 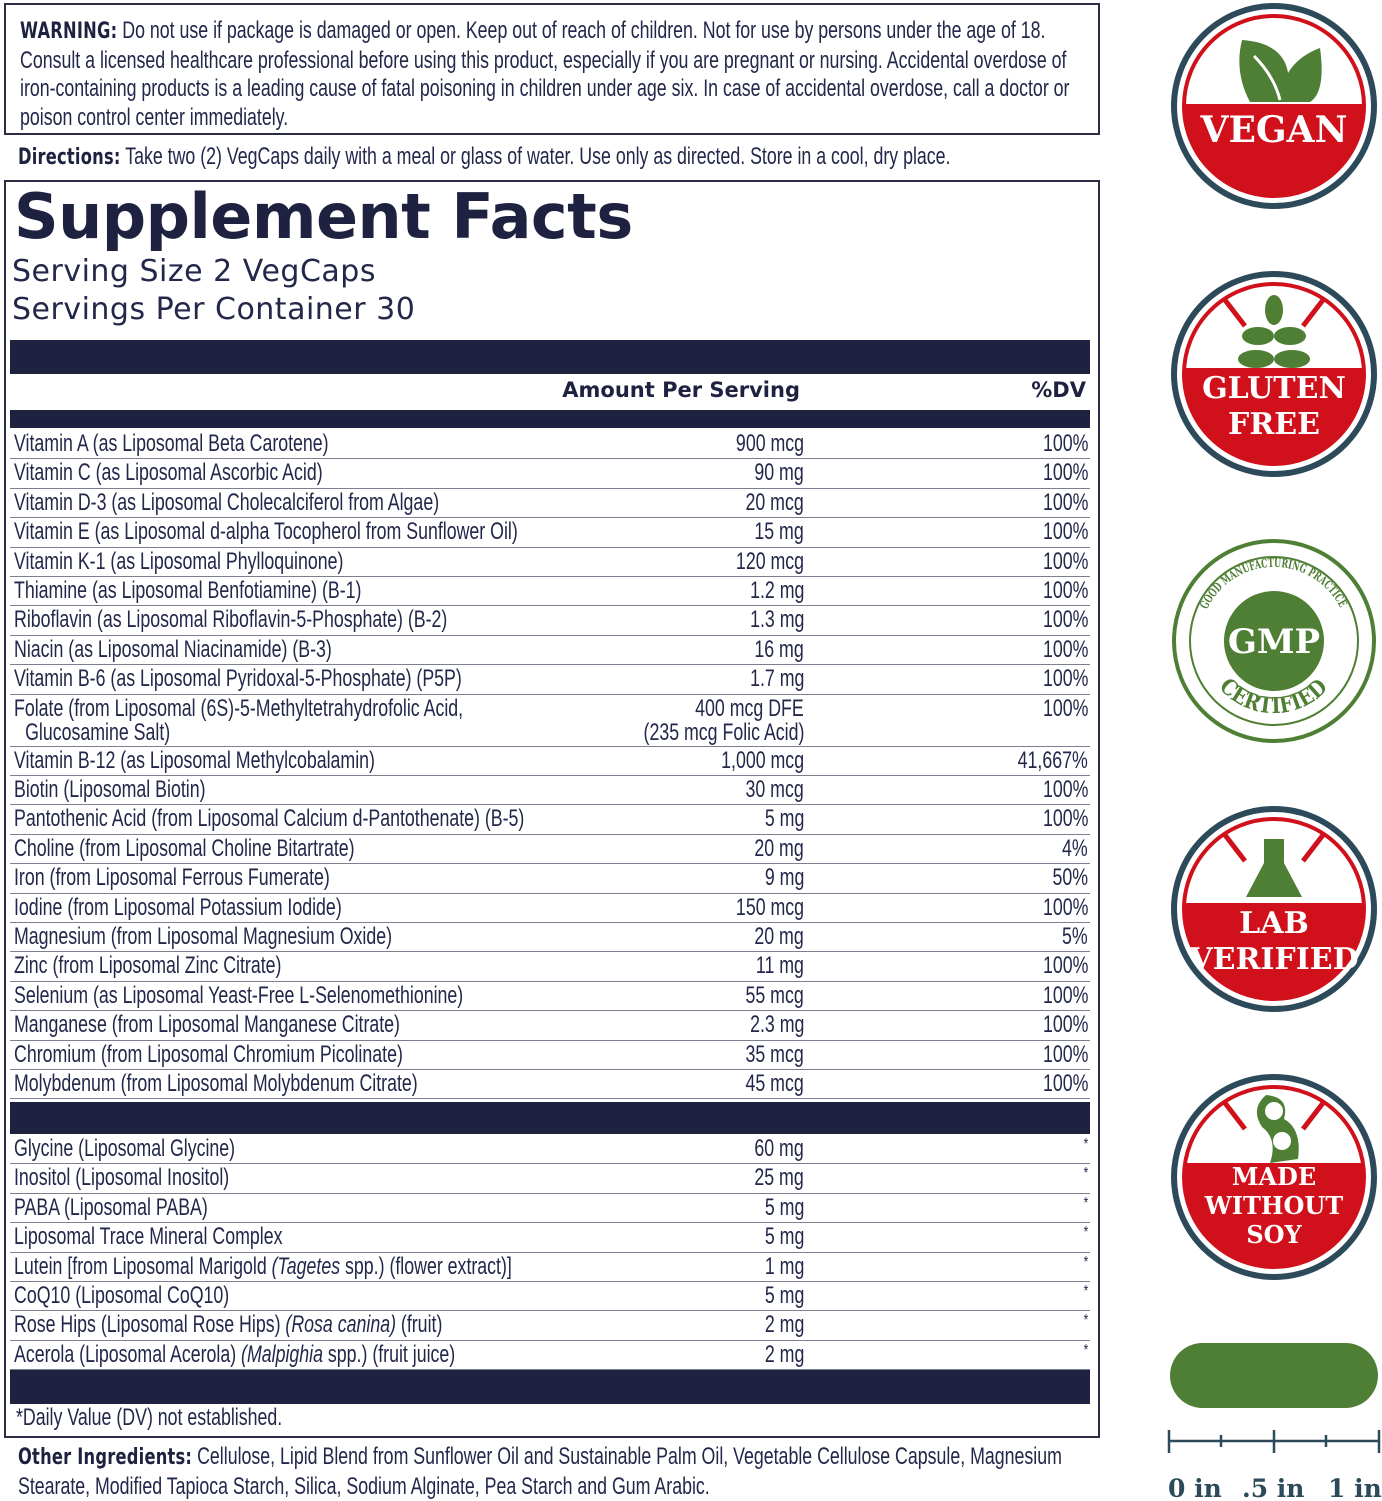 I want to click on daily-value: 41,667%, so click(x=1040, y=760).